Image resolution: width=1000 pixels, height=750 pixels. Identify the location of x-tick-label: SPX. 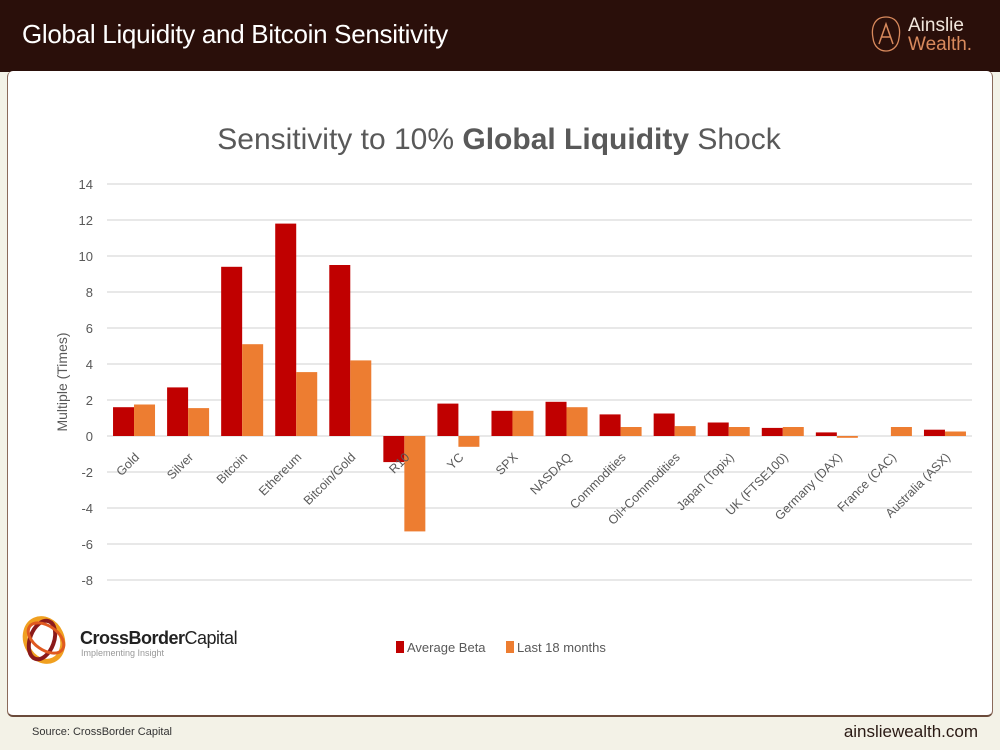
(507, 464).